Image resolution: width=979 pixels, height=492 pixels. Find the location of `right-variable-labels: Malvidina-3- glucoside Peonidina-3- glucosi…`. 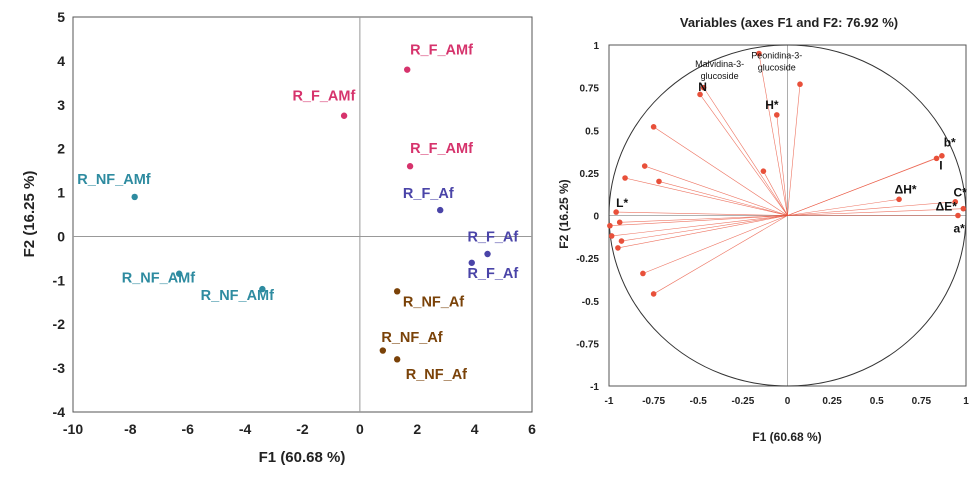

right-variable-labels: Malvidina-3- glucoside Peonidina-3- glucosi… is located at coordinates (791, 143).